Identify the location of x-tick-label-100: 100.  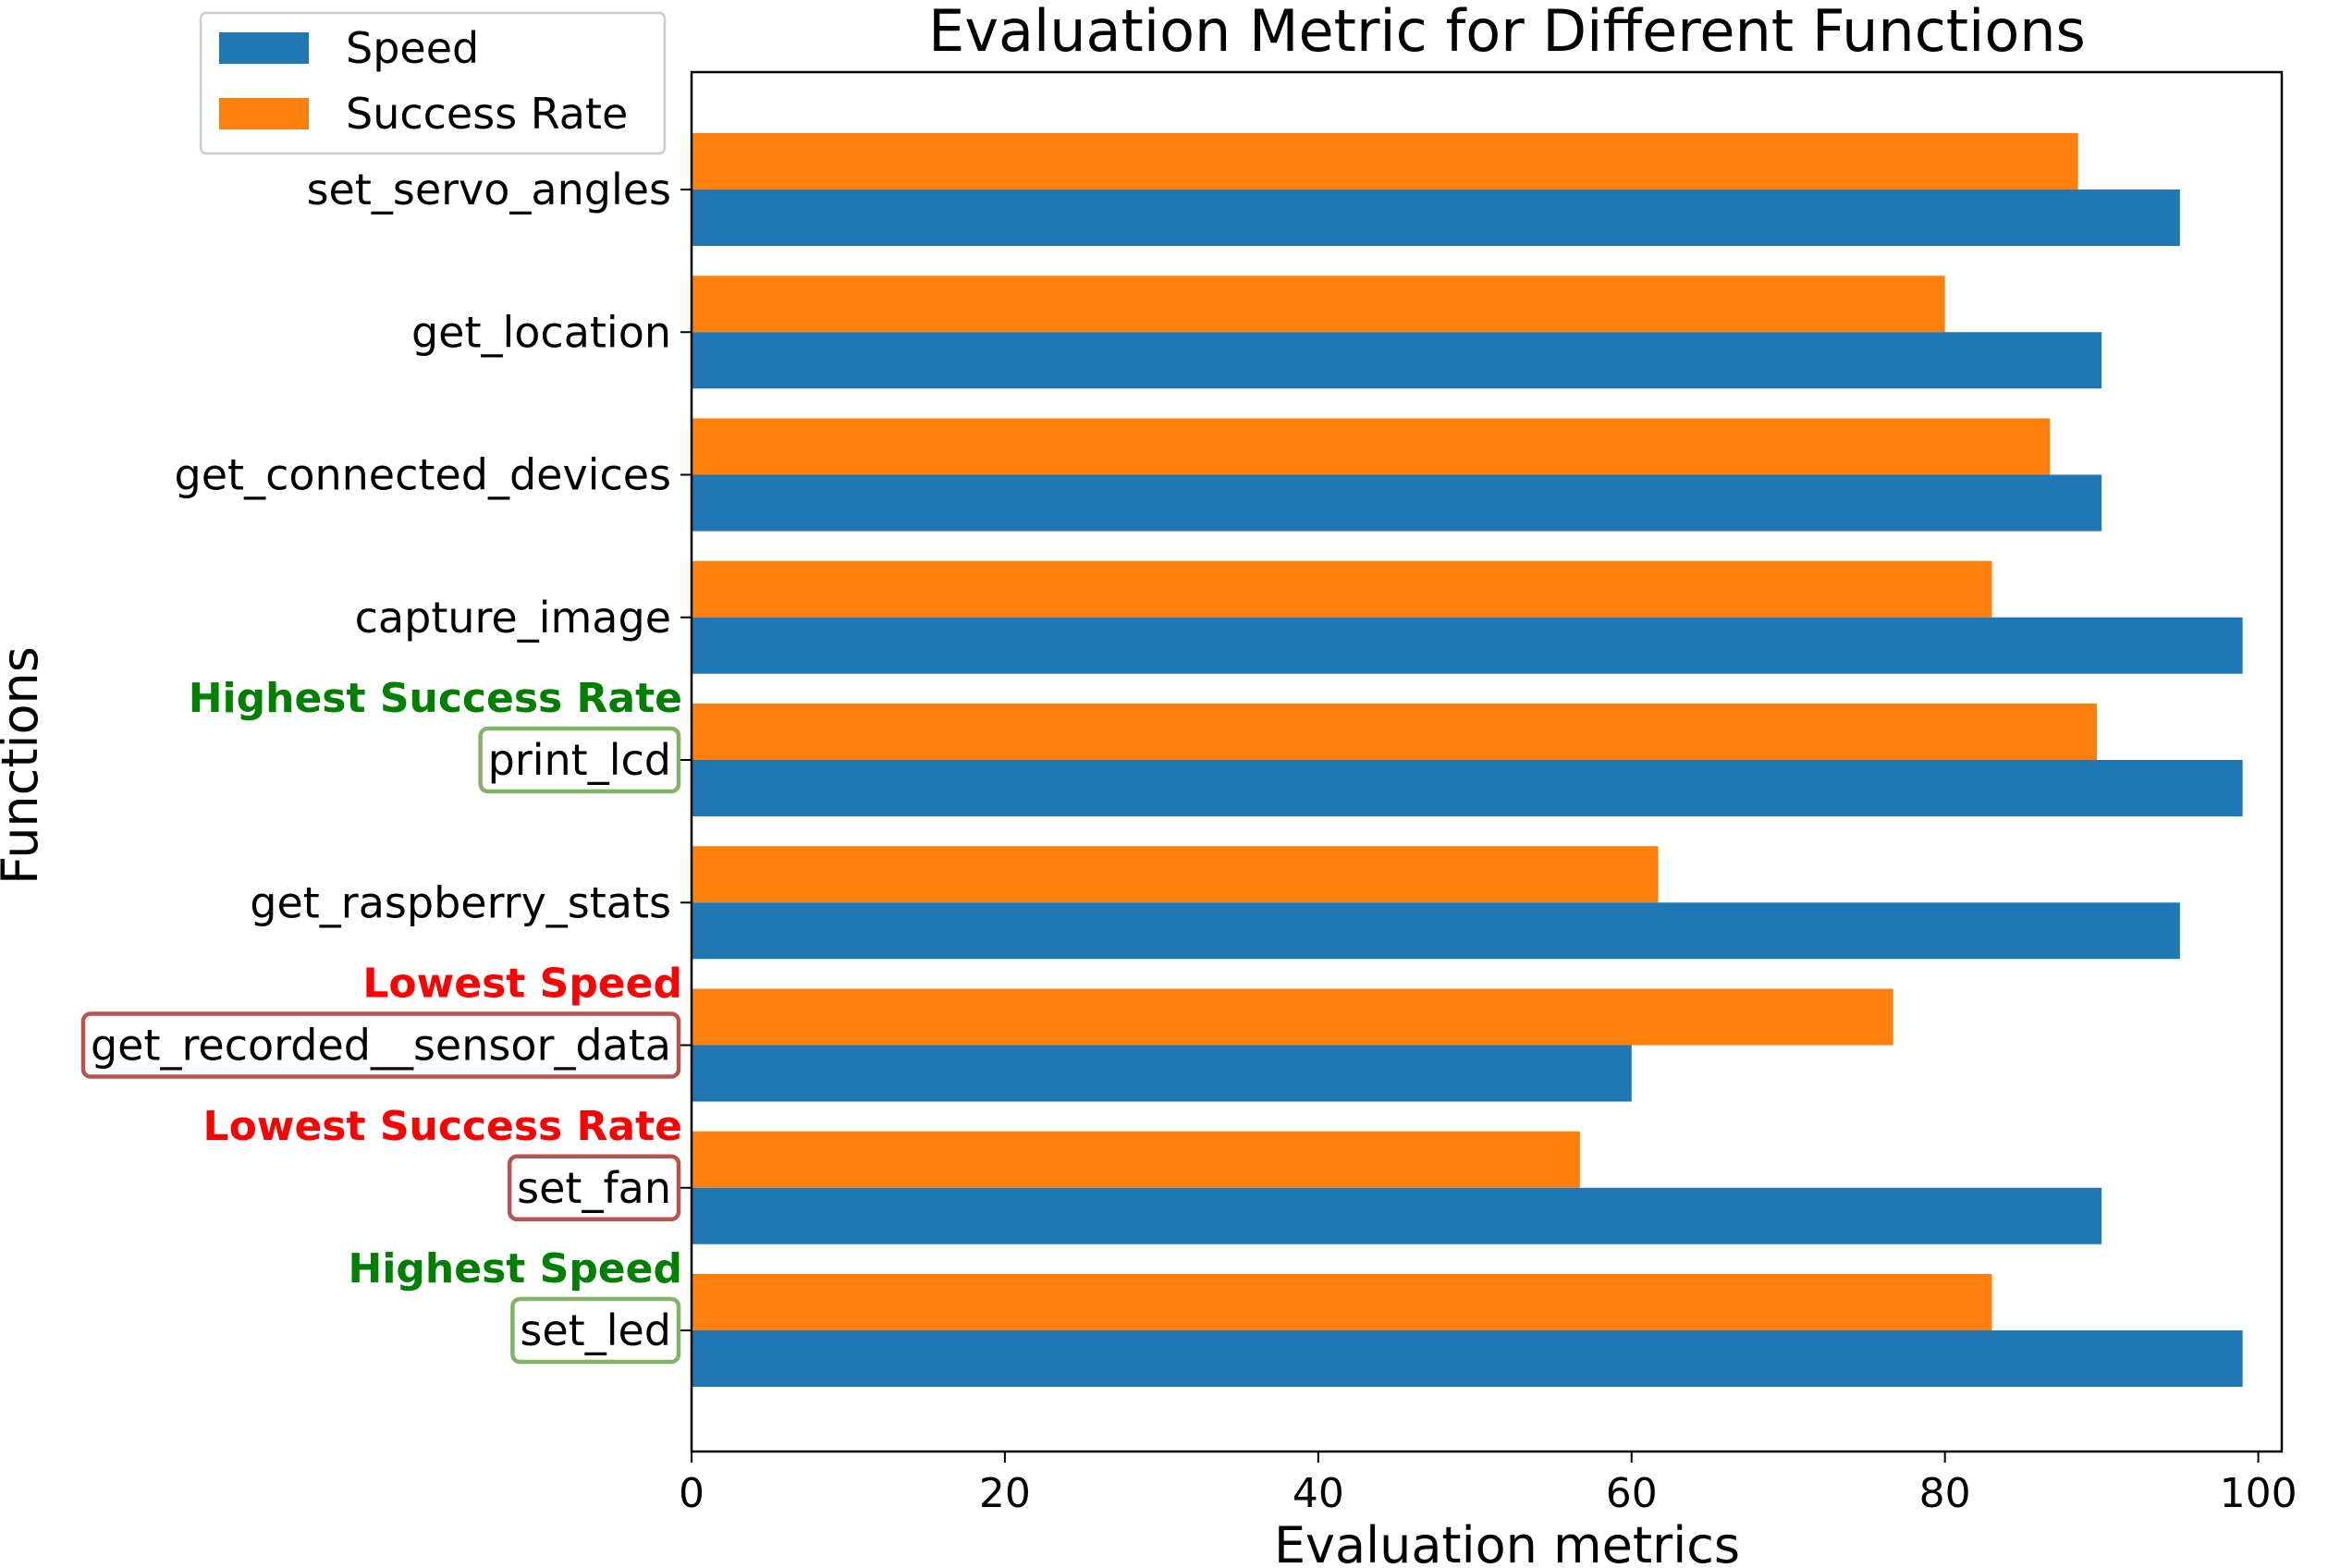
(2258, 1494).